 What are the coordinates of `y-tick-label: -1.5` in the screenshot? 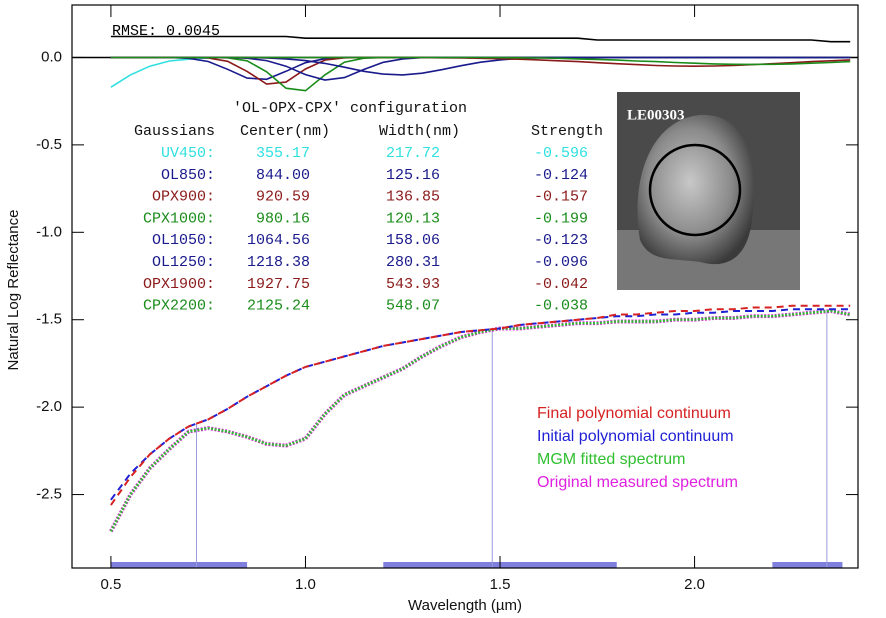 It's located at (49, 319).